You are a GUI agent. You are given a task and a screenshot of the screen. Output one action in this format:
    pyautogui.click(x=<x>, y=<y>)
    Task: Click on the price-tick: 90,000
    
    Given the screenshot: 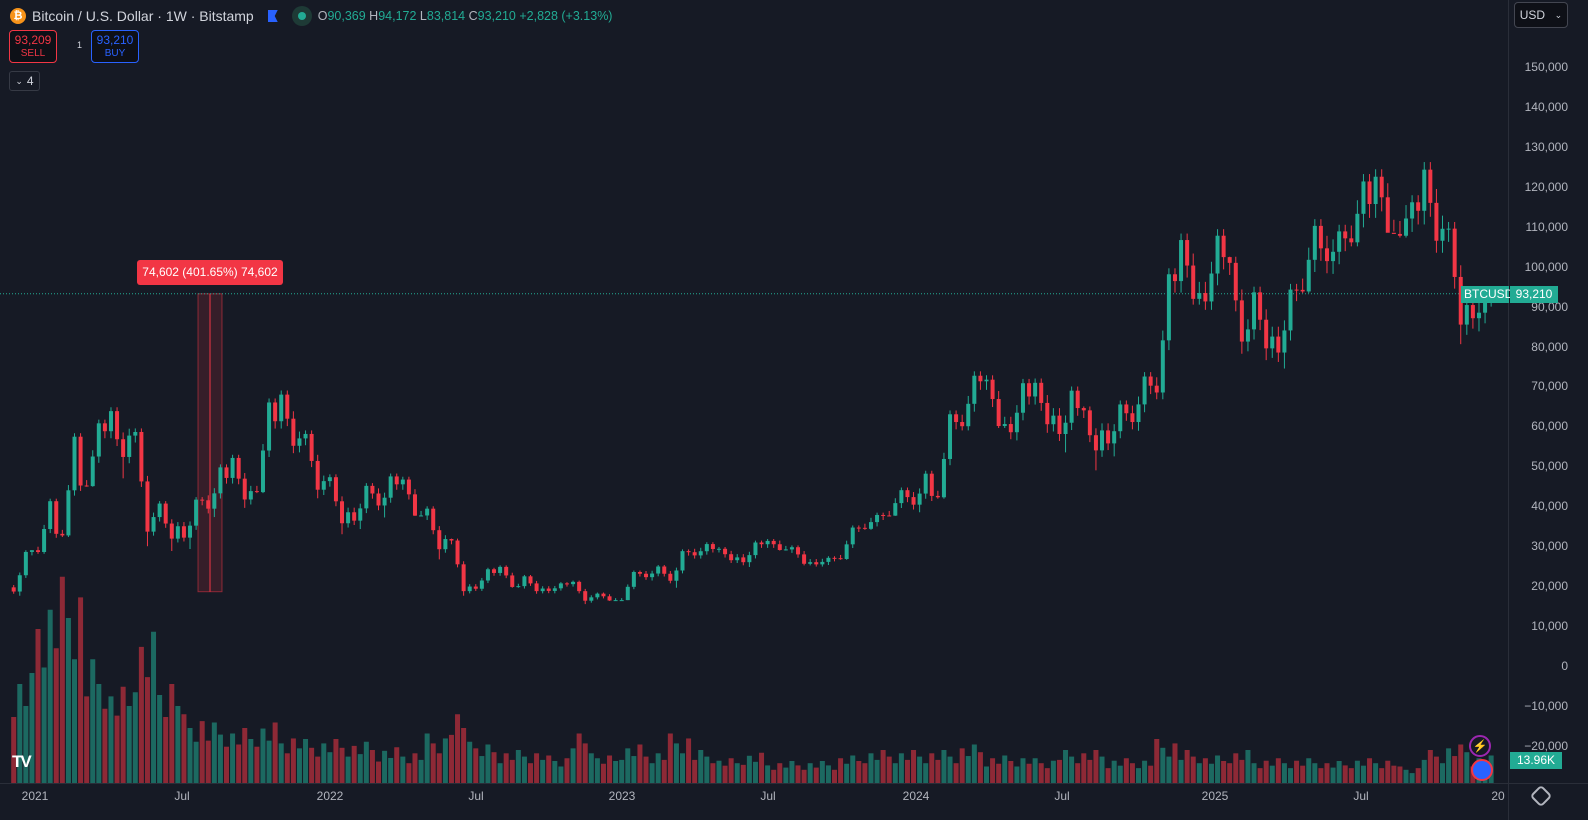 What is the action you would take?
    pyautogui.click(x=1549, y=306)
    